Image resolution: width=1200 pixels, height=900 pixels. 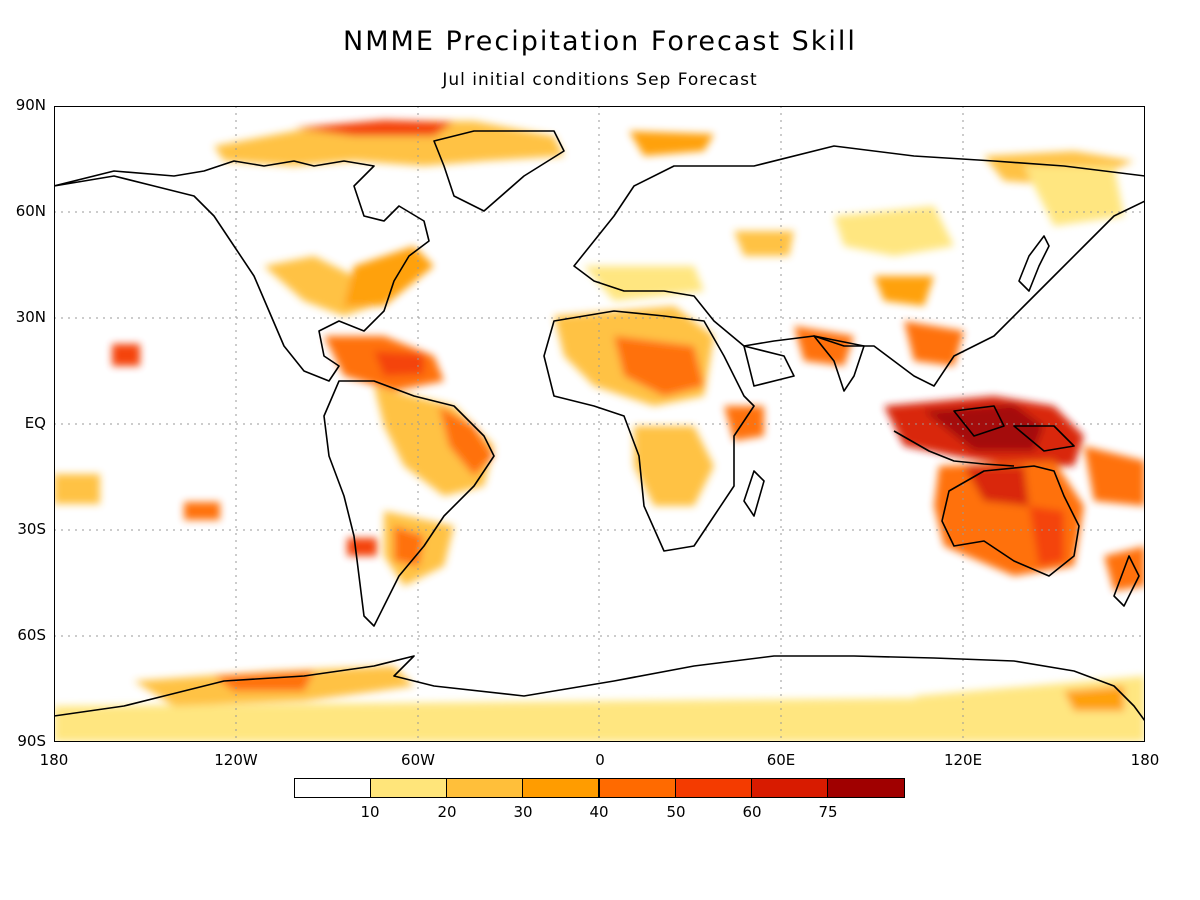 What do you see at coordinates (963, 760) in the screenshot?
I see `lon-label-120e: 120E` at bounding box center [963, 760].